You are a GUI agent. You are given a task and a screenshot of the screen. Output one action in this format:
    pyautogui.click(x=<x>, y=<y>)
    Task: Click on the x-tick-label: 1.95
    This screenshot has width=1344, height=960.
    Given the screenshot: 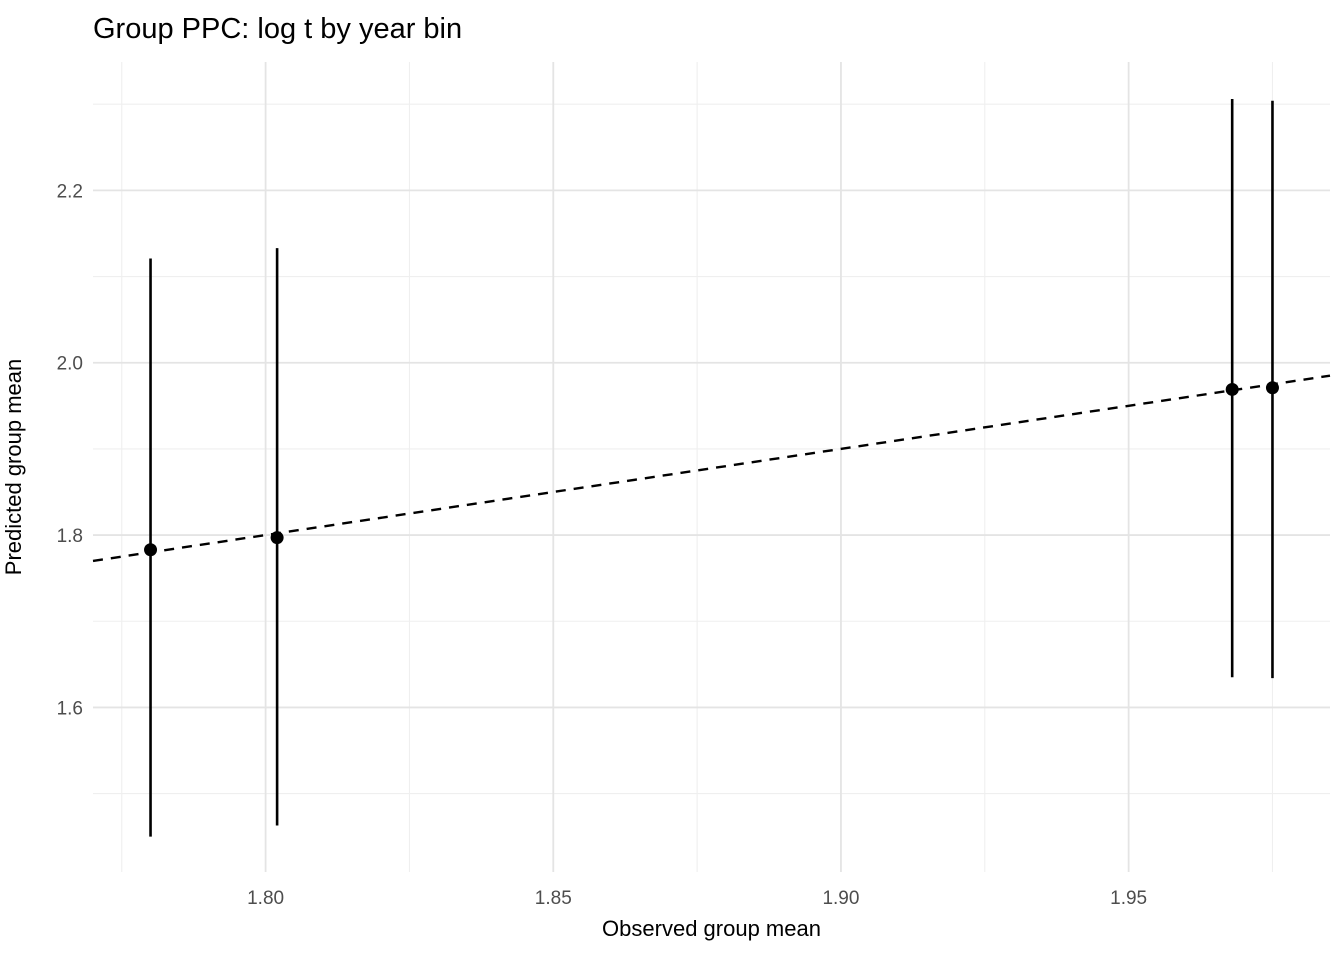 What is the action you would take?
    pyautogui.click(x=1128, y=898)
    